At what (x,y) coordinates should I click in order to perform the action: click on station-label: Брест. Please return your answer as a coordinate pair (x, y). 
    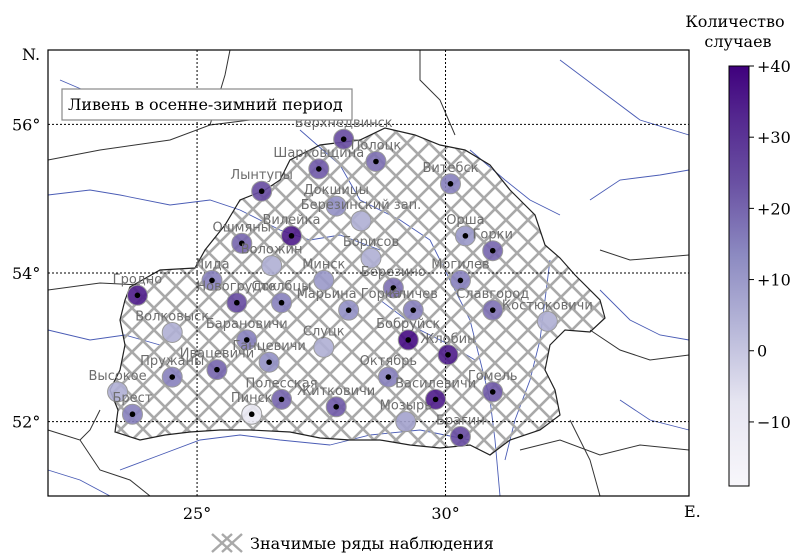
    Looking at the image, I should click on (133, 398).